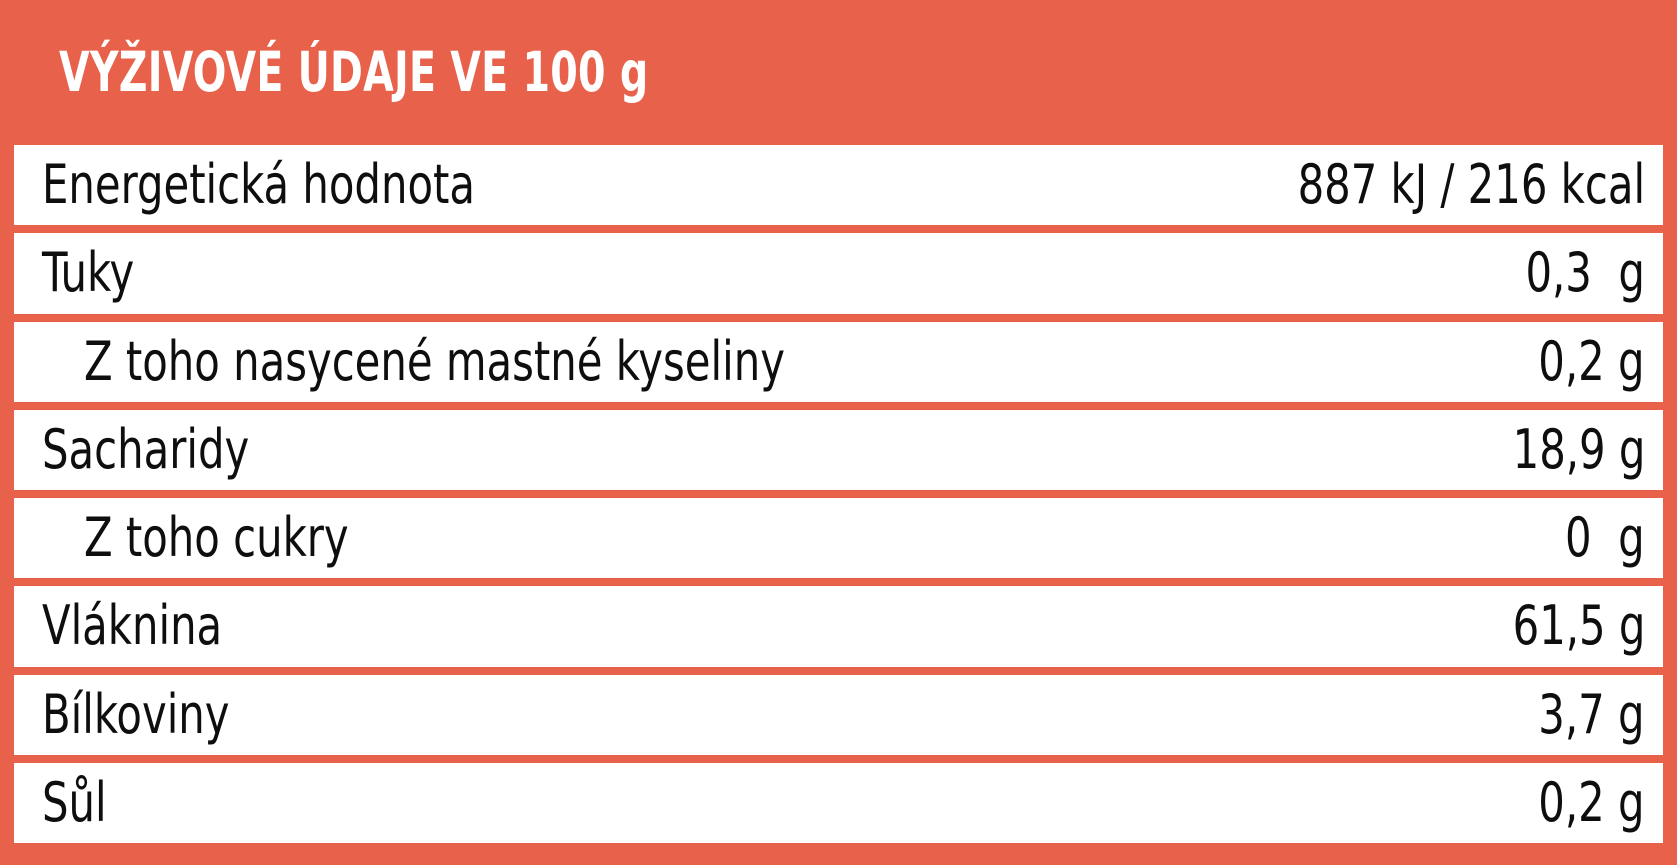 This screenshot has width=1677, height=865. Describe the element at coordinates (838, 273) in the screenshot. I see `table-row: Tuky 0,3 g` at that location.